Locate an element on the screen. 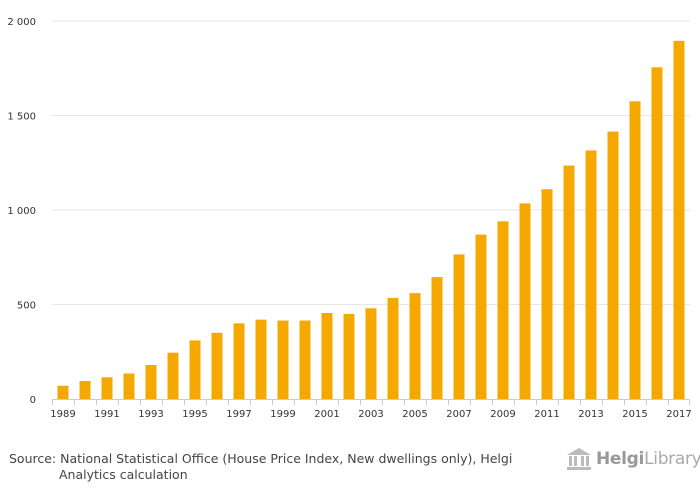  x-tick-label: 1997 is located at coordinates (238, 414).